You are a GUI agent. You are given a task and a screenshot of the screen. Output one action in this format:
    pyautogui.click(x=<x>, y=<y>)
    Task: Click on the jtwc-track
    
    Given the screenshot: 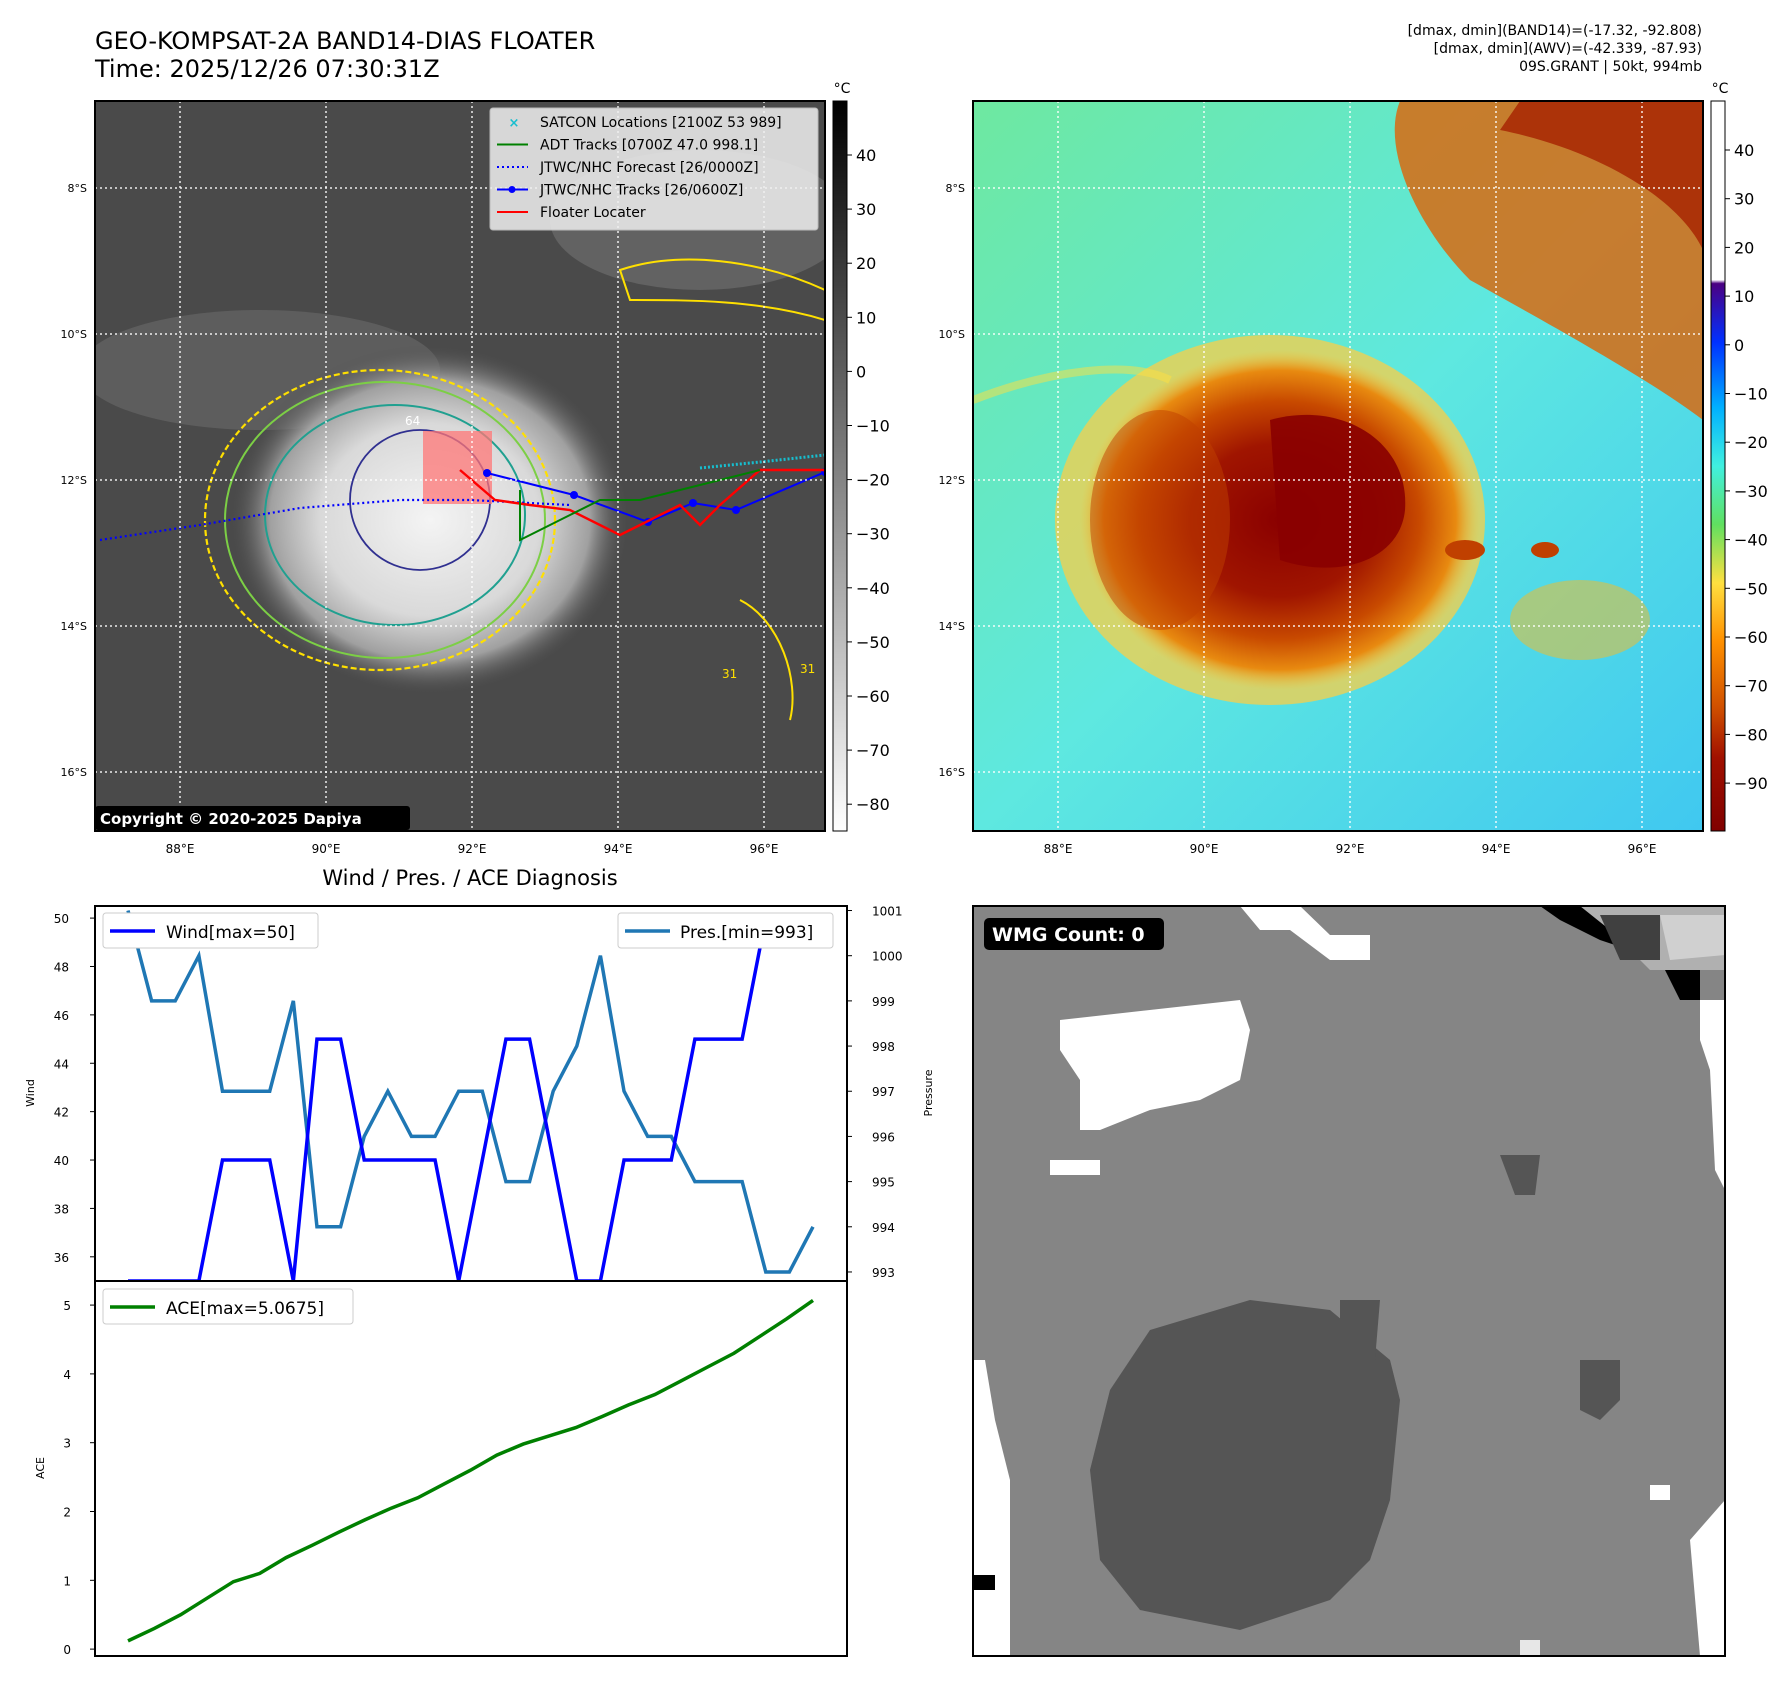 What is the action you would take?
    pyautogui.click(x=655, y=497)
    